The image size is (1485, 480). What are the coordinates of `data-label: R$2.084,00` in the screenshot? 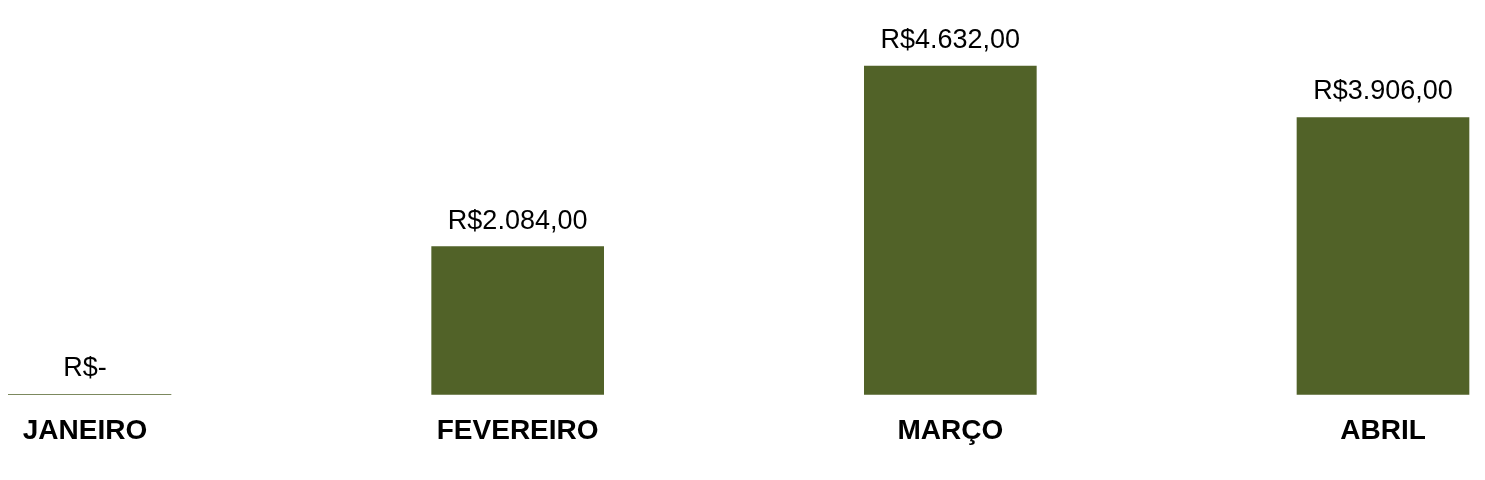 It's located at (517, 219).